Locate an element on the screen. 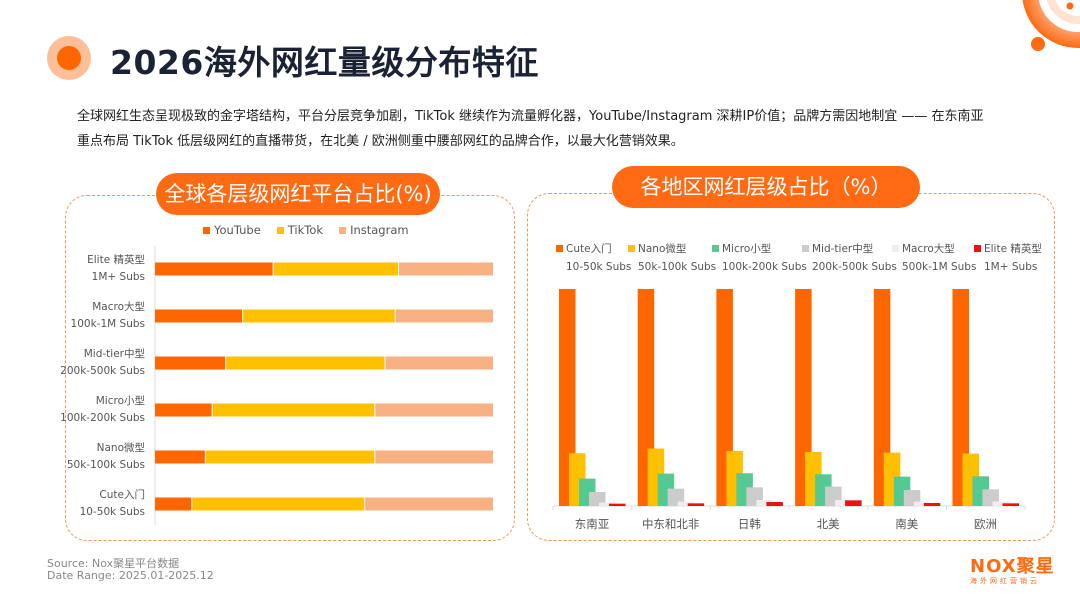 The width and height of the screenshot is (1080, 608). page-title: 2026海外网红量级分布特征 is located at coordinates (324, 62).